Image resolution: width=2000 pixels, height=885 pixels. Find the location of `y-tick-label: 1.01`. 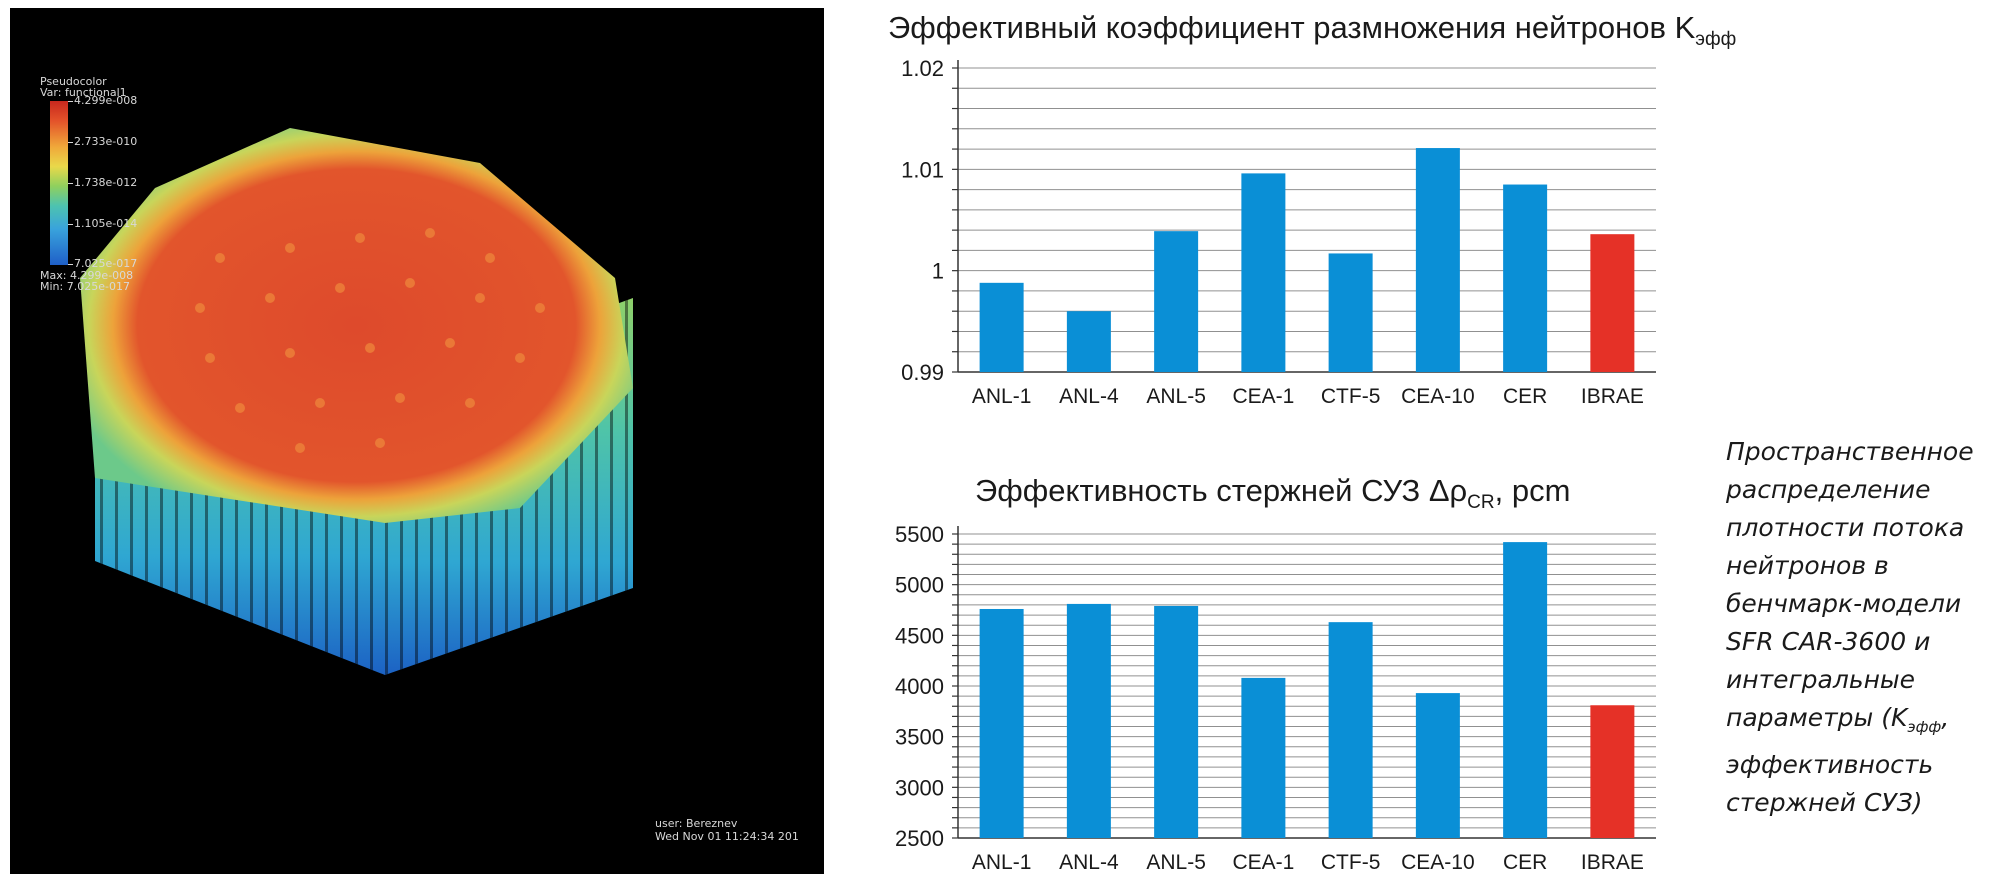

y-tick-label: 1.01 is located at coordinates (922, 169).